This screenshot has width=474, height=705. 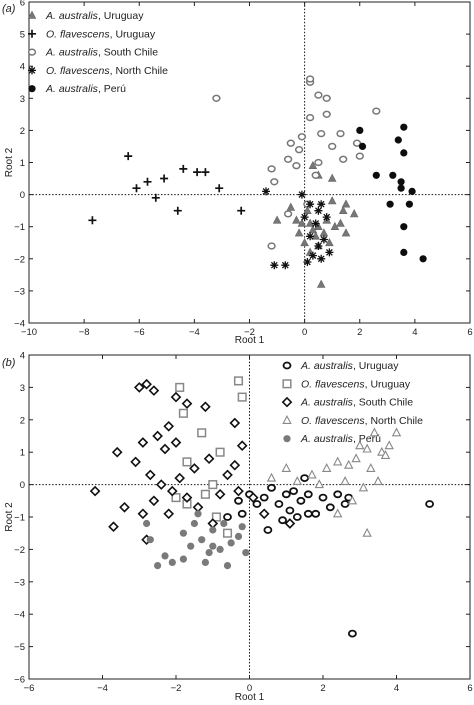 I want to click on x-tick-label-a: 2, so click(x=359, y=332).